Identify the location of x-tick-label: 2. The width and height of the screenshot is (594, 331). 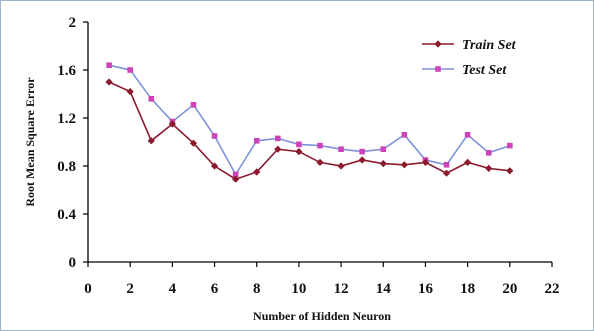
(130, 289).